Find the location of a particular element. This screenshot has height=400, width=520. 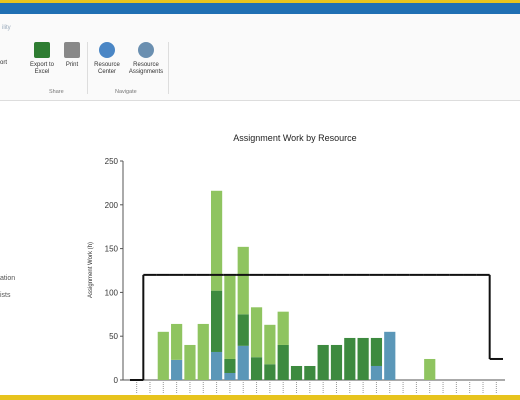

ribbon-left-label: ort is located at coordinates (4, 63).